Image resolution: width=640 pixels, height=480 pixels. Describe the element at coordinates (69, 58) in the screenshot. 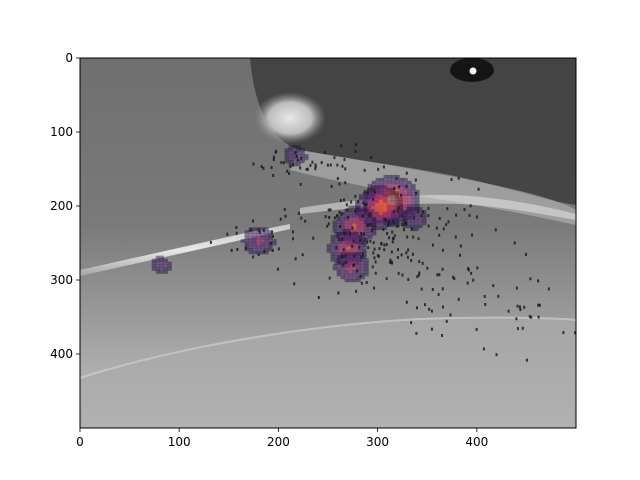

I see `y-tick-label: 0` at that location.